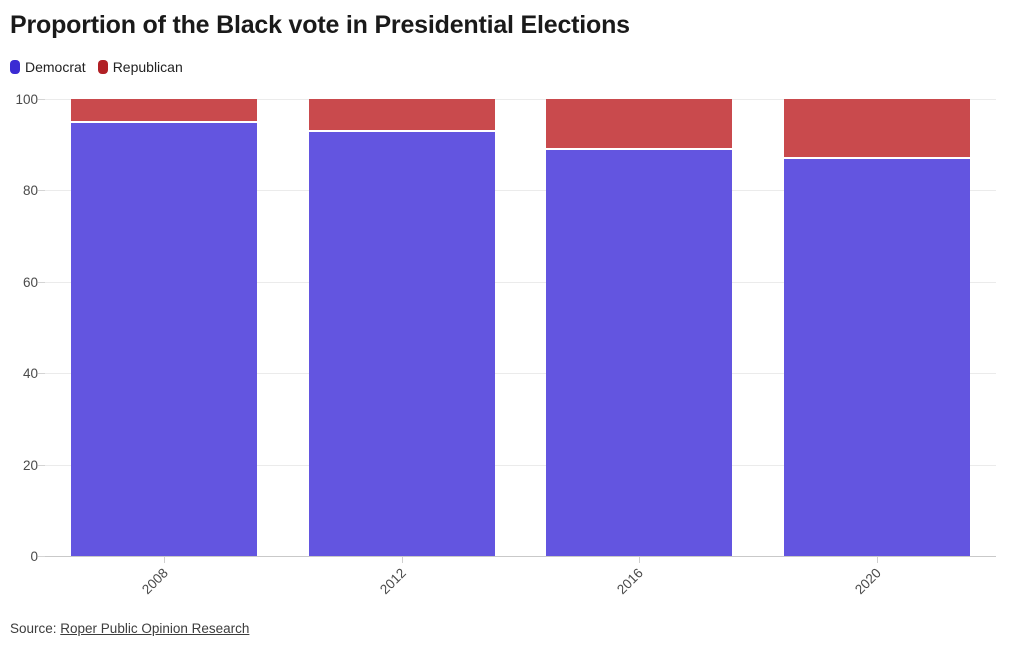 This screenshot has width=1020, height=650. Describe the element at coordinates (868, 581) in the screenshot. I see `x-tick-label-2020: 2020` at that location.